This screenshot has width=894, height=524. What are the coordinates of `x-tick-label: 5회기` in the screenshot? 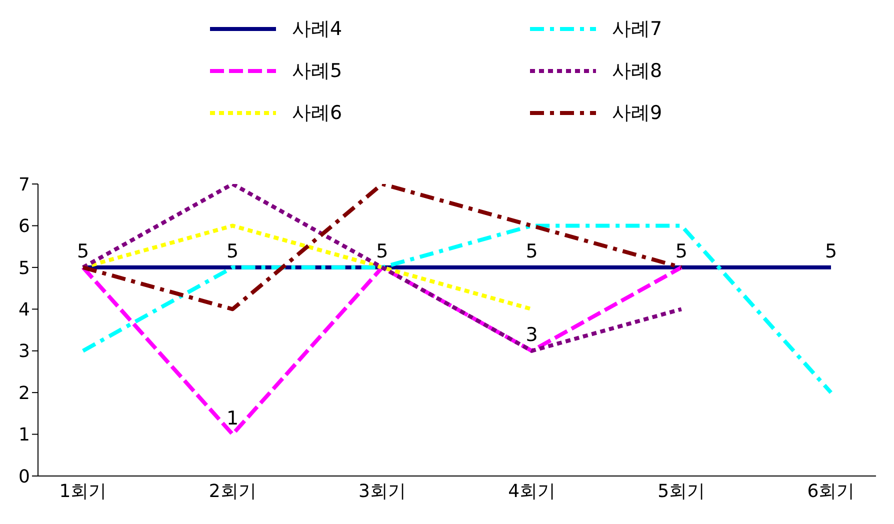 It's located at (682, 491).